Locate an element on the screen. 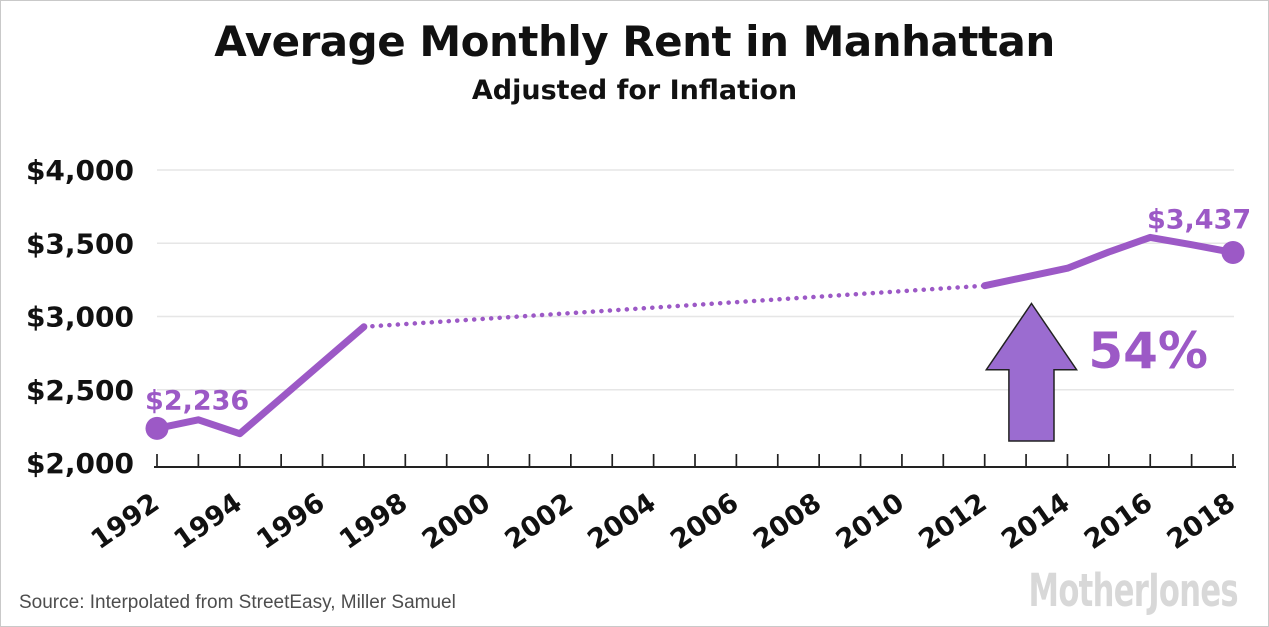 The height and width of the screenshot is (627, 1269). x-axis-tick-label: 2008 is located at coordinates (787, 521).